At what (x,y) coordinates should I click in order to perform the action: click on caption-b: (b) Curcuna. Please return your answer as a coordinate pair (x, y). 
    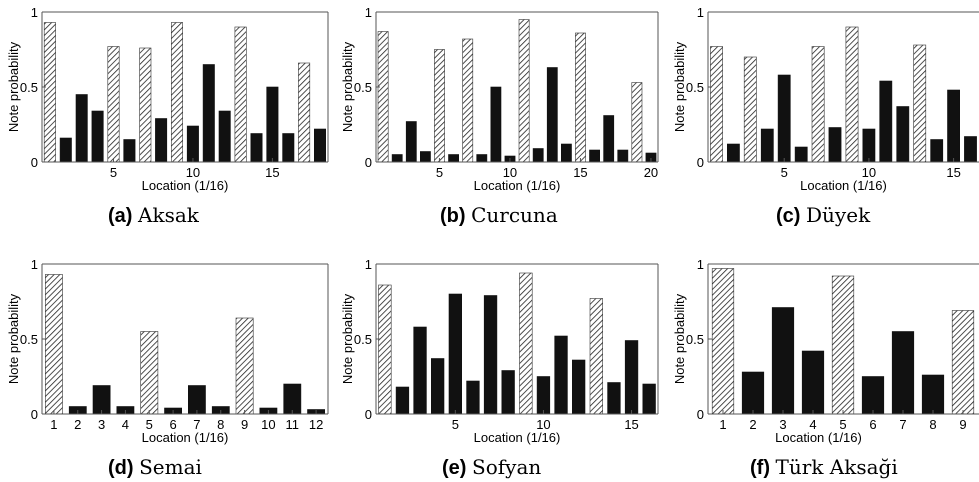
    Looking at the image, I should click on (499, 215).